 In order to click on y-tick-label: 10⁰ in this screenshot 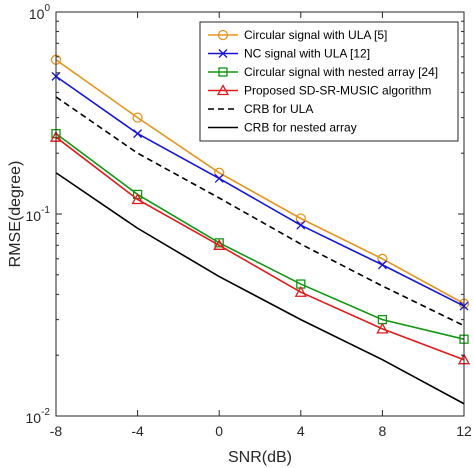, I will do `click(40, 12)`.